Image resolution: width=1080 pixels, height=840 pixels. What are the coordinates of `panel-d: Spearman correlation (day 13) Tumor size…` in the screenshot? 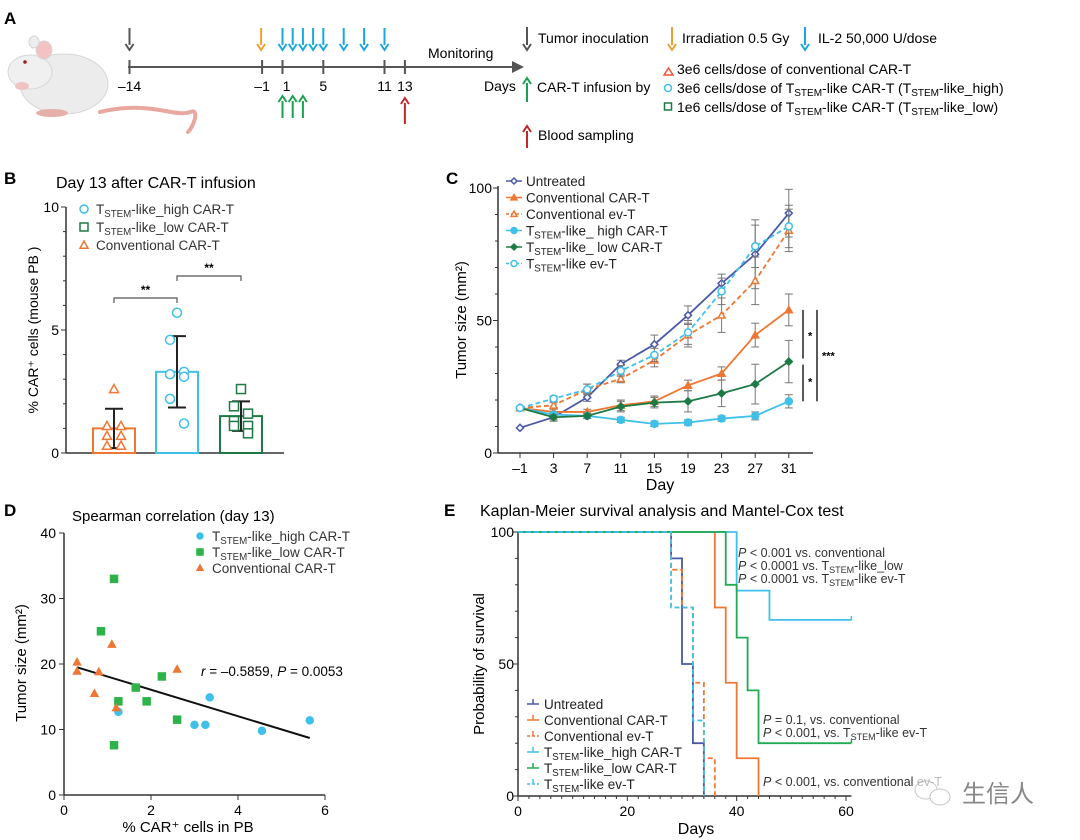 It's located at (181, 672).